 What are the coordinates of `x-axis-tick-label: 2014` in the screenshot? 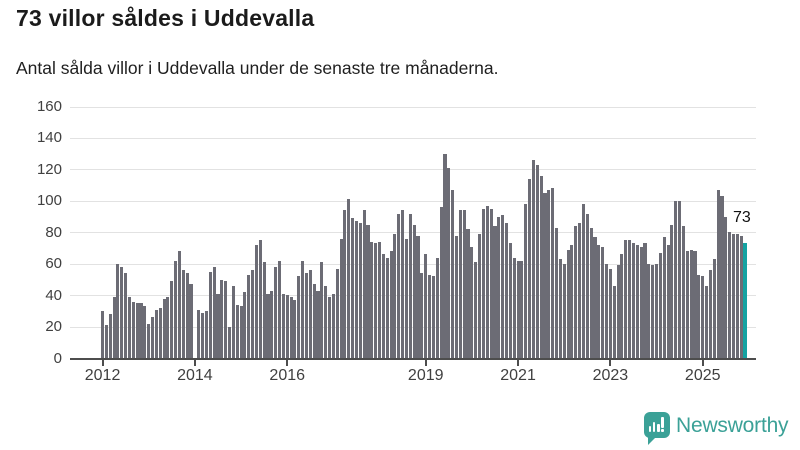 It's located at (195, 375).